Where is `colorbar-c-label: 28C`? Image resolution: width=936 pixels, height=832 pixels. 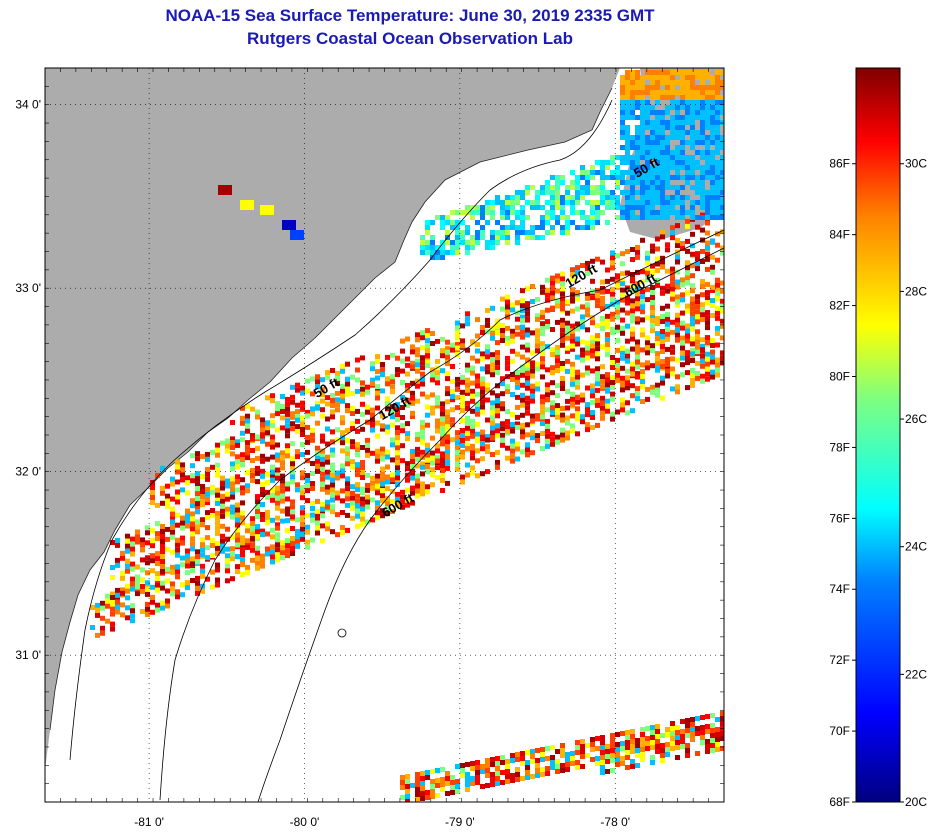 colorbar-c-label: 28C is located at coordinates (916, 291).